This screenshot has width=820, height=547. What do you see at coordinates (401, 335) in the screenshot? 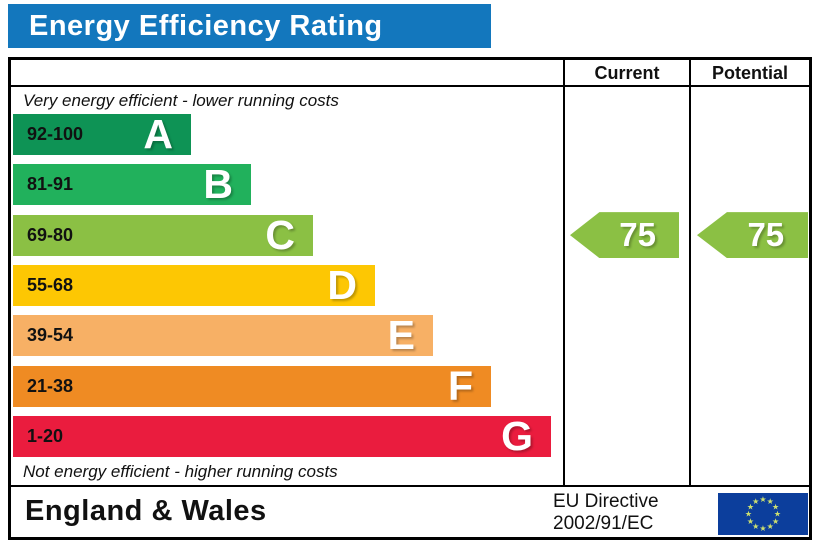
I see `band-letter: E` at bounding box center [401, 335].